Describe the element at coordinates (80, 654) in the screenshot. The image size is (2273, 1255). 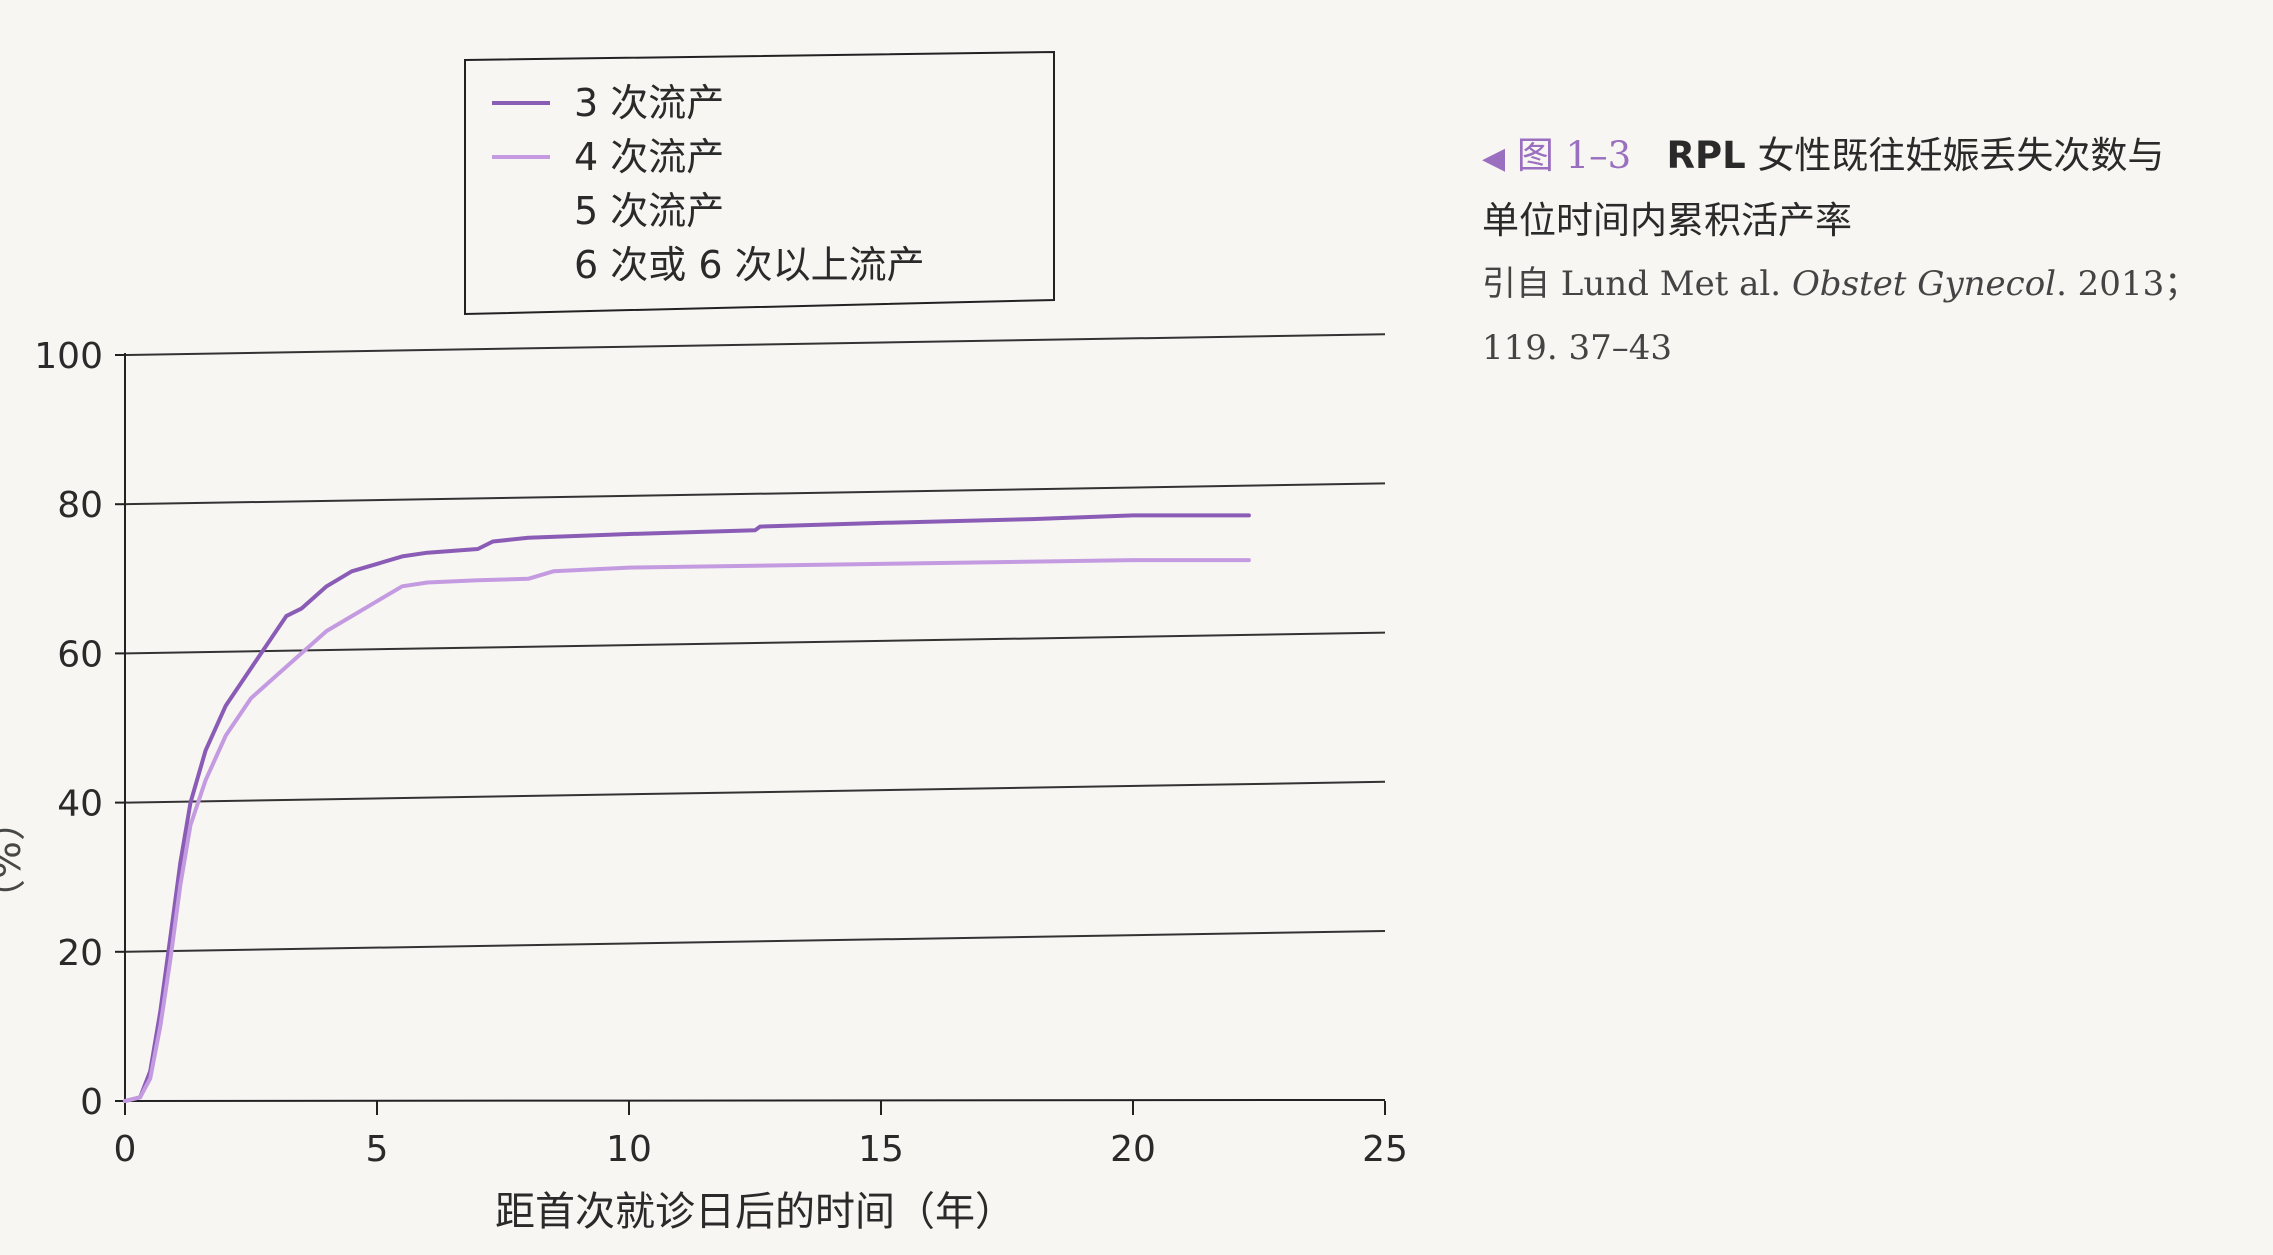
I see `y-tick-label-60: 60` at that location.